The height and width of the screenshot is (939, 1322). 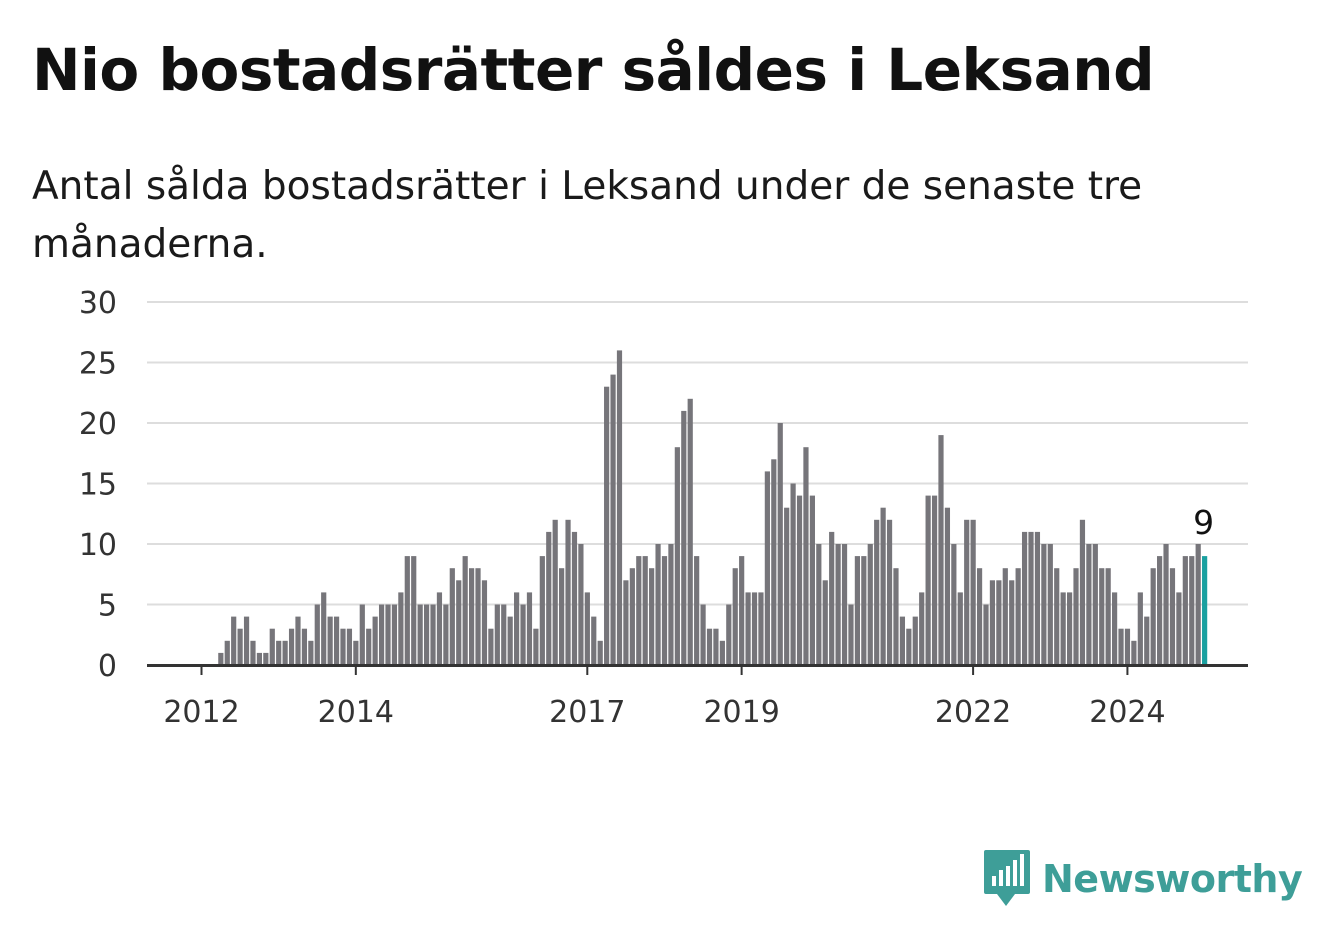 What do you see at coordinates (356, 712) in the screenshot?
I see `x-tick-label: 2014` at bounding box center [356, 712].